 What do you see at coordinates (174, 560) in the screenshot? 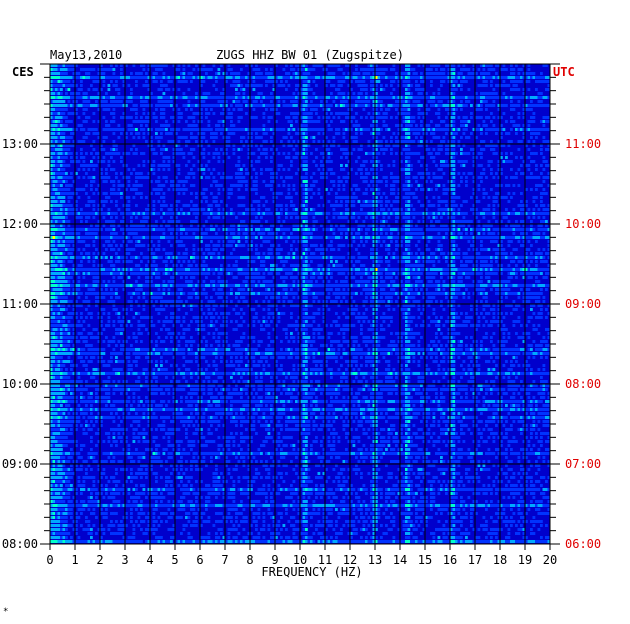
I see `x-tick-label-5: 5` at bounding box center [174, 560].